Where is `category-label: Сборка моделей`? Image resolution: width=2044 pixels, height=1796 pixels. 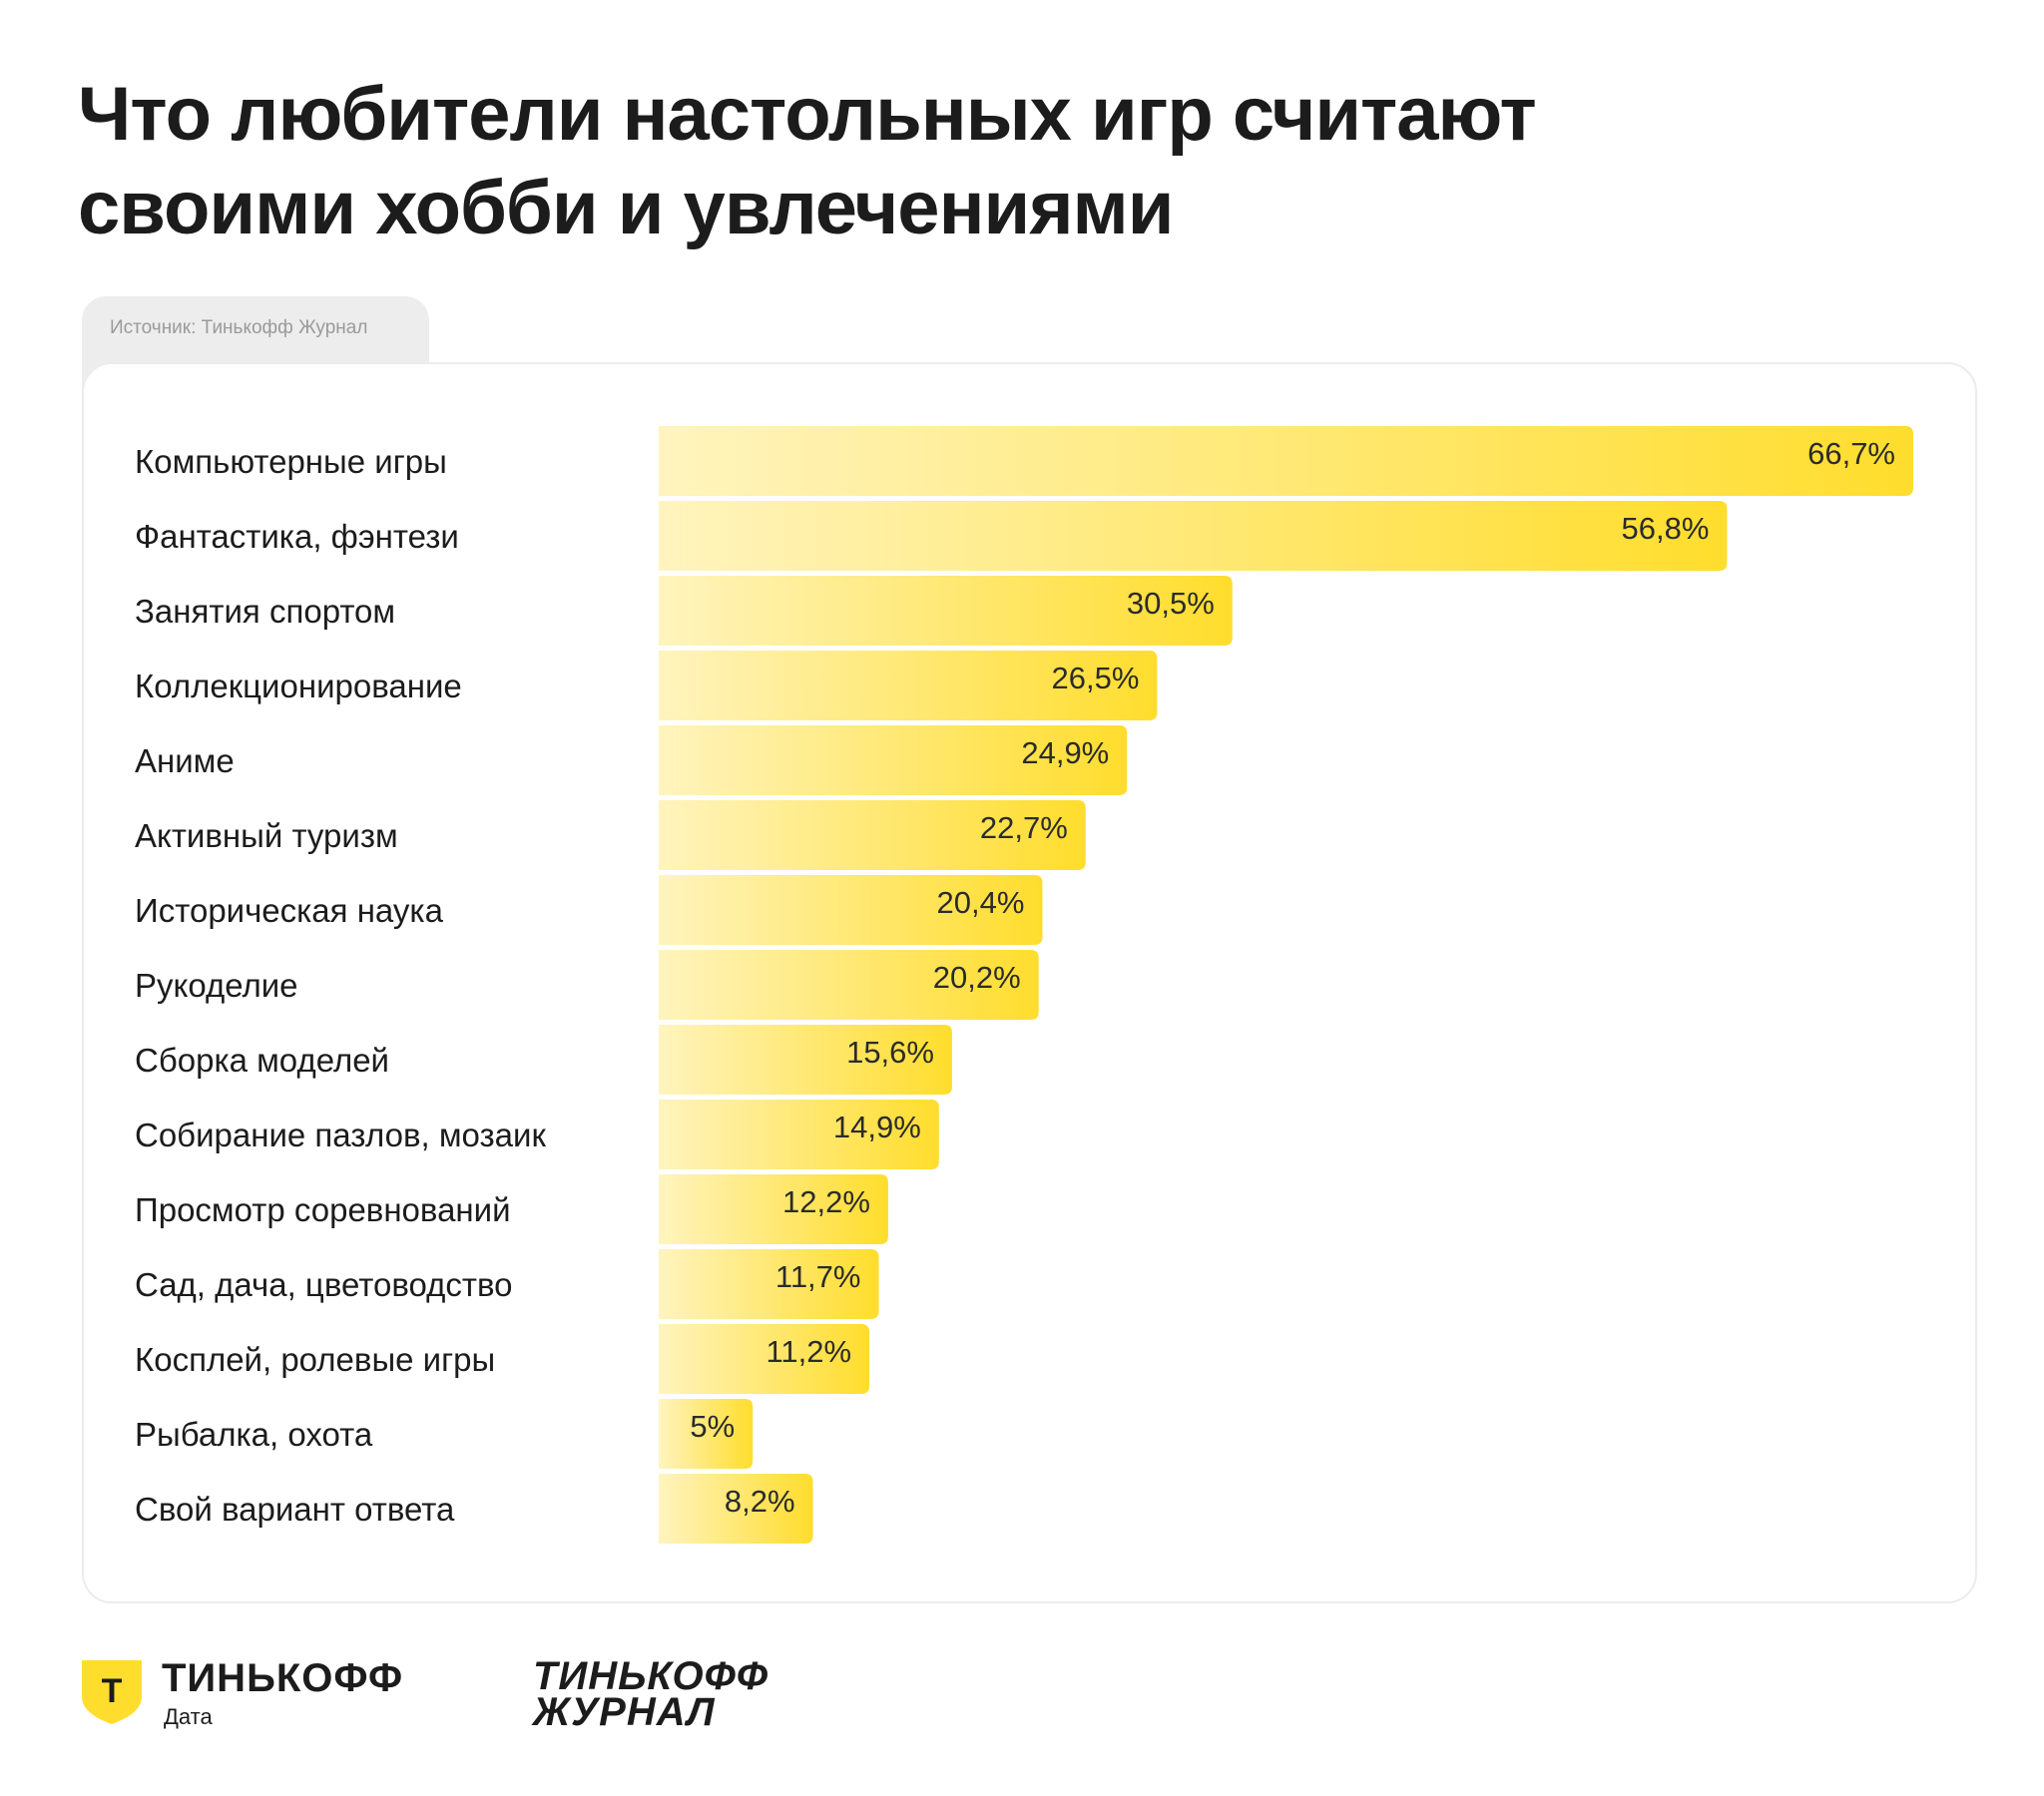 category-label: Сборка моделей is located at coordinates (262, 1060).